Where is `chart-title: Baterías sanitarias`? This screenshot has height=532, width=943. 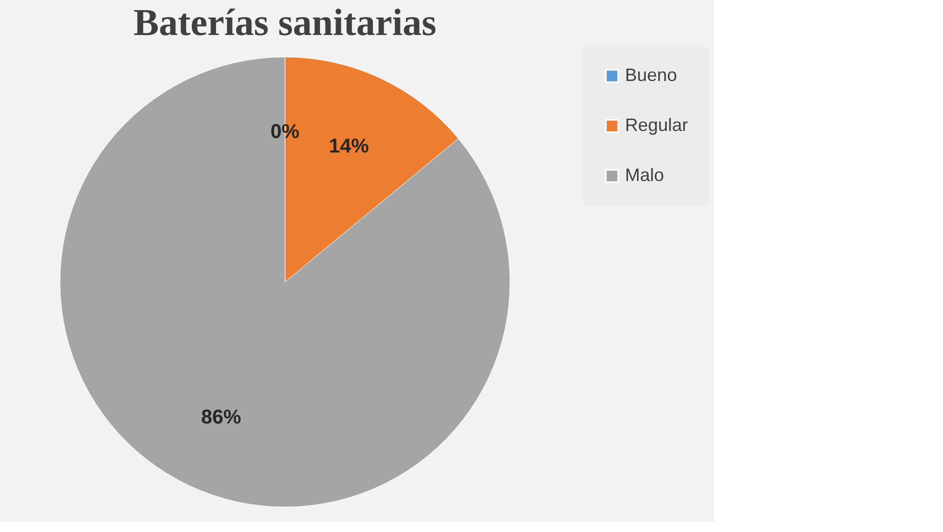 chart-title: Baterías sanitarias is located at coordinates (285, 23).